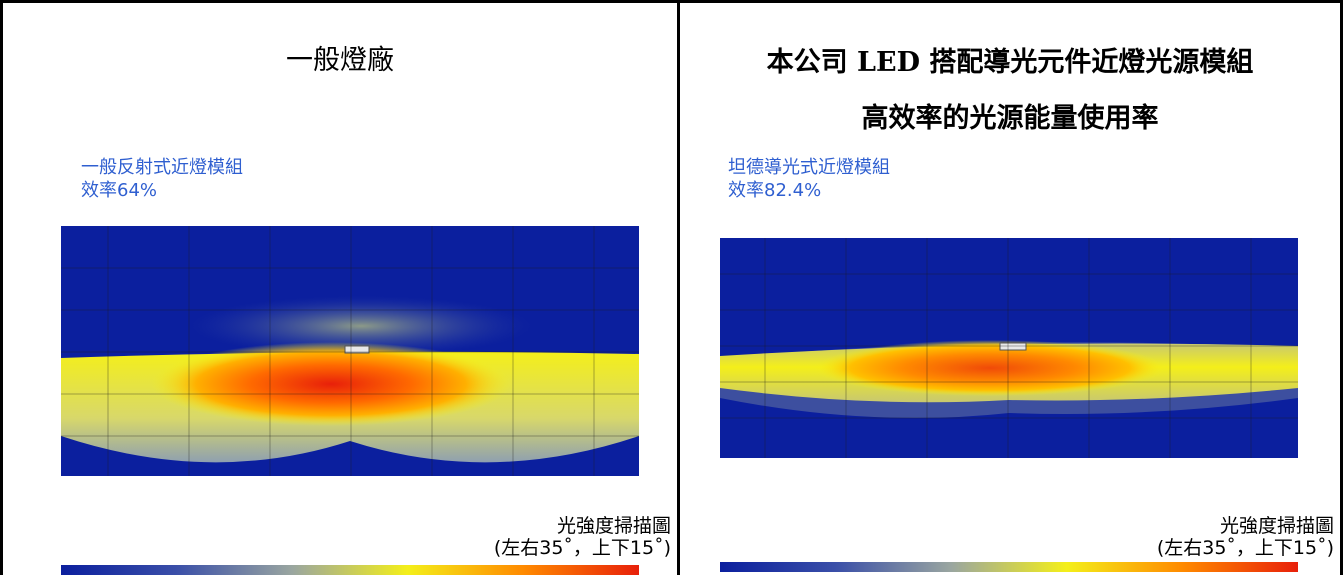 This screenshot has width=1343, height=575. Describe the element at coordinates (340, 60) in the screenshot. I see `left-heading: 一般燈廠` at that location.